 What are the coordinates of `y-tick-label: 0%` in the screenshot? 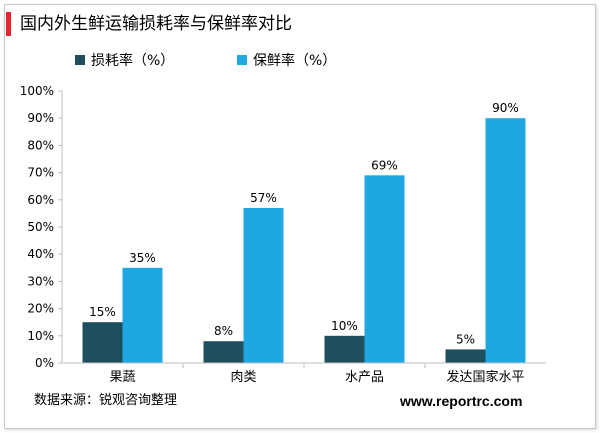 It's located at (44, 363).